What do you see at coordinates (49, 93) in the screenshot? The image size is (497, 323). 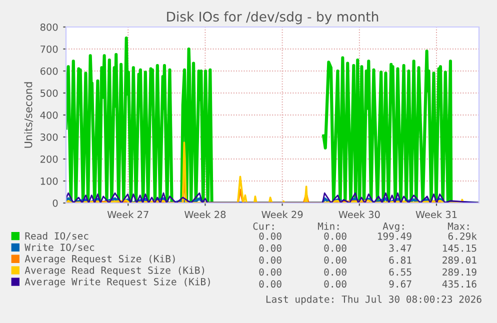 I see `y-tick-label: 500` at bounding box center [49, 93].